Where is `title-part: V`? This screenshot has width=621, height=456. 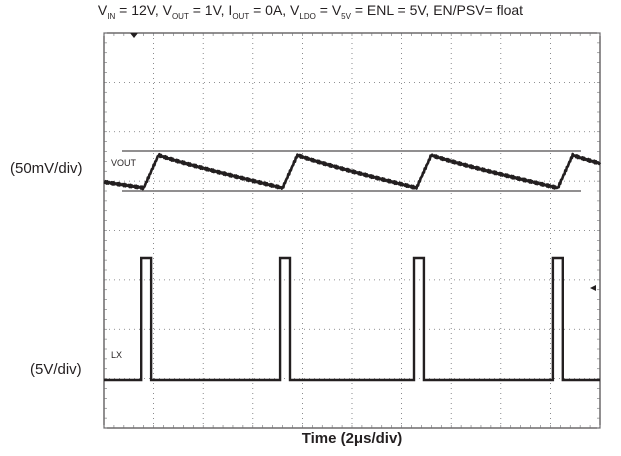 title-part: V is located at coordinates (102, 10).